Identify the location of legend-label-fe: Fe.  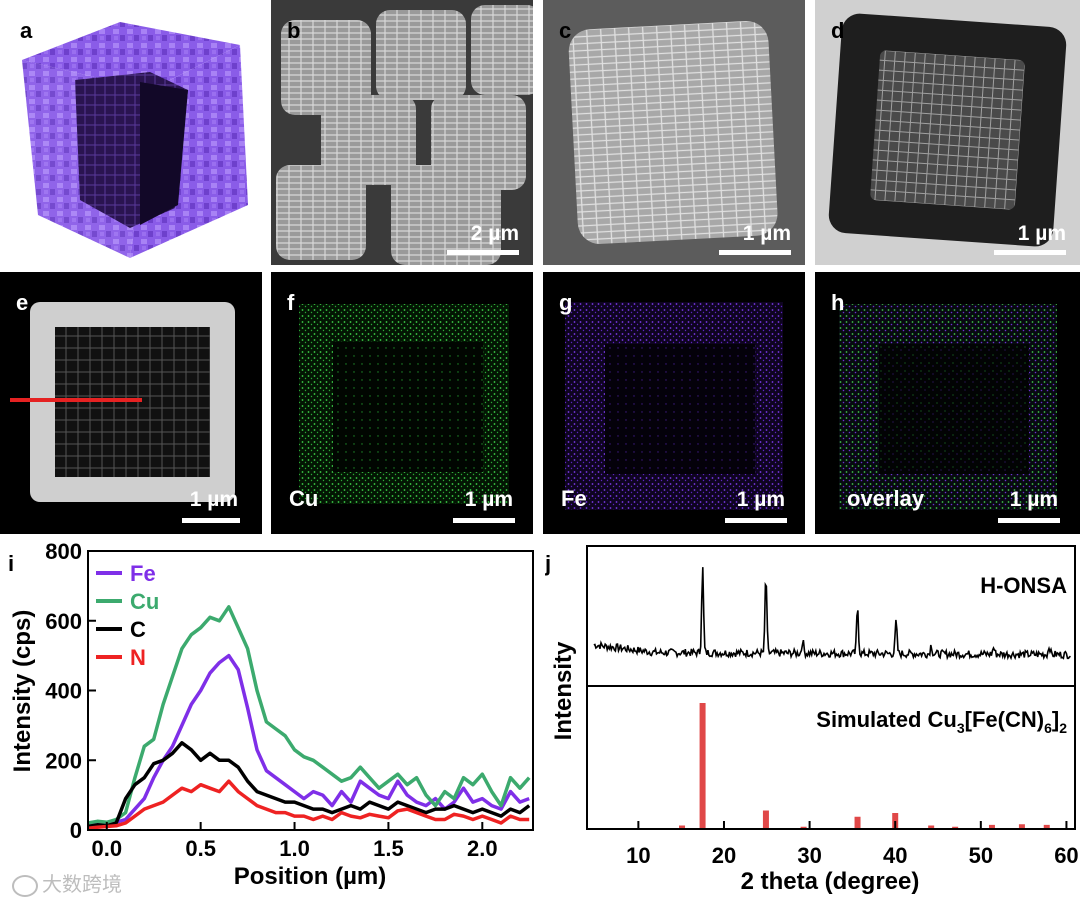
(143, 573).